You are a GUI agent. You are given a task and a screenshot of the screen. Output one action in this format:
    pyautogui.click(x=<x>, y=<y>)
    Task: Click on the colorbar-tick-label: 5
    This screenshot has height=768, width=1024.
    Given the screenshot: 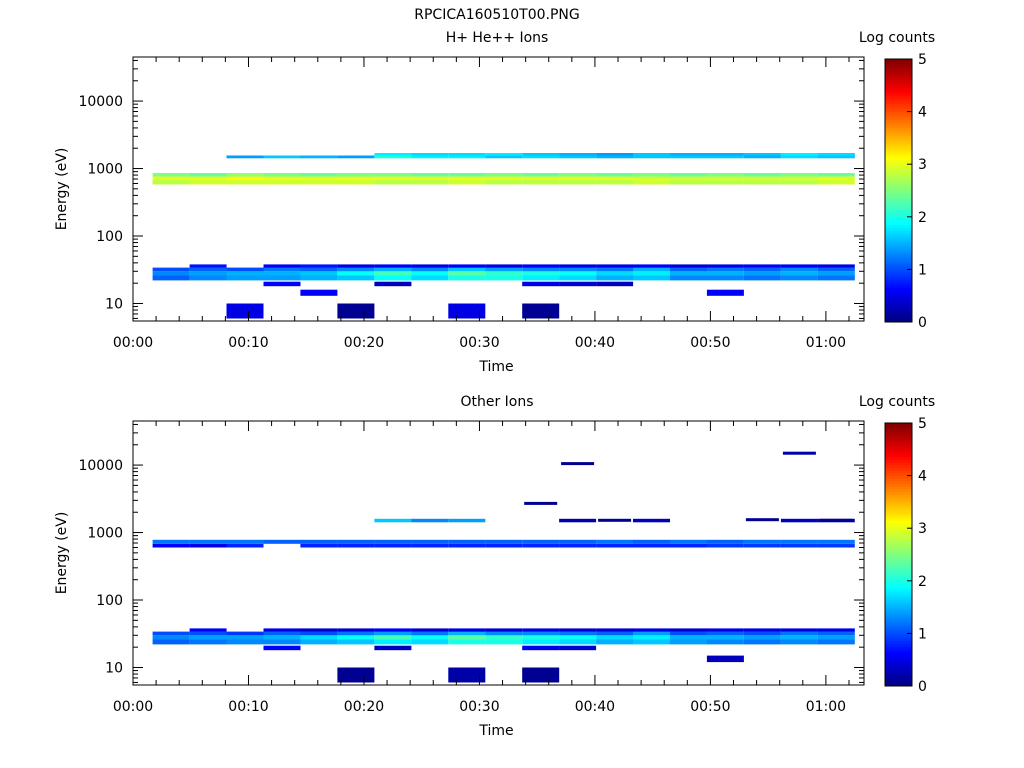 What is the action you would take?
    pyautogui.click(x=922, y=424)
    